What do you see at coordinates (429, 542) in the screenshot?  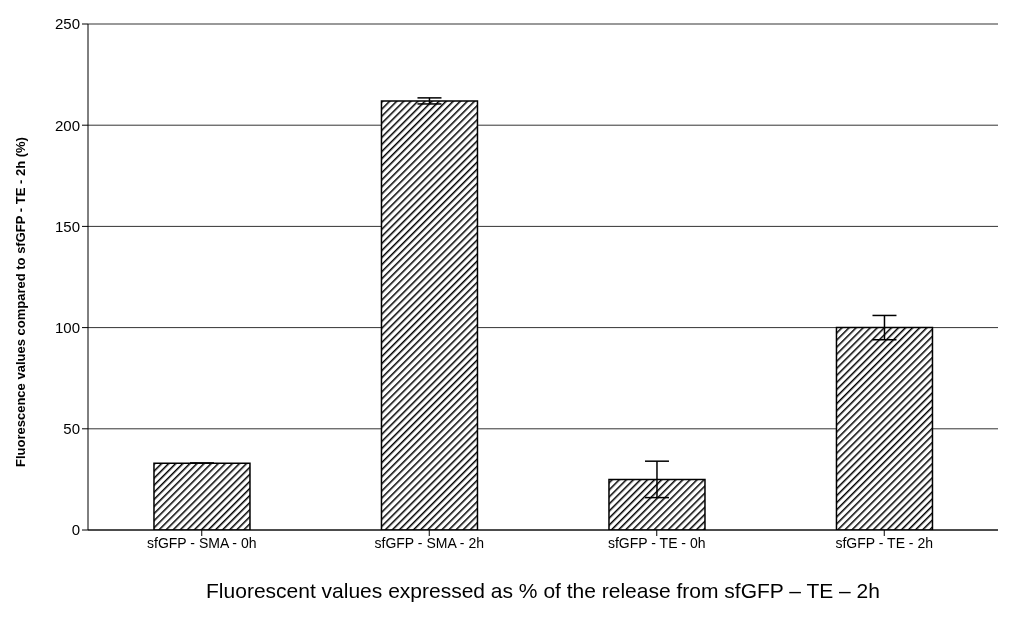 I see `x-tick-label: sfGFP - SMA - 2h` at bounding box center [429, 542].